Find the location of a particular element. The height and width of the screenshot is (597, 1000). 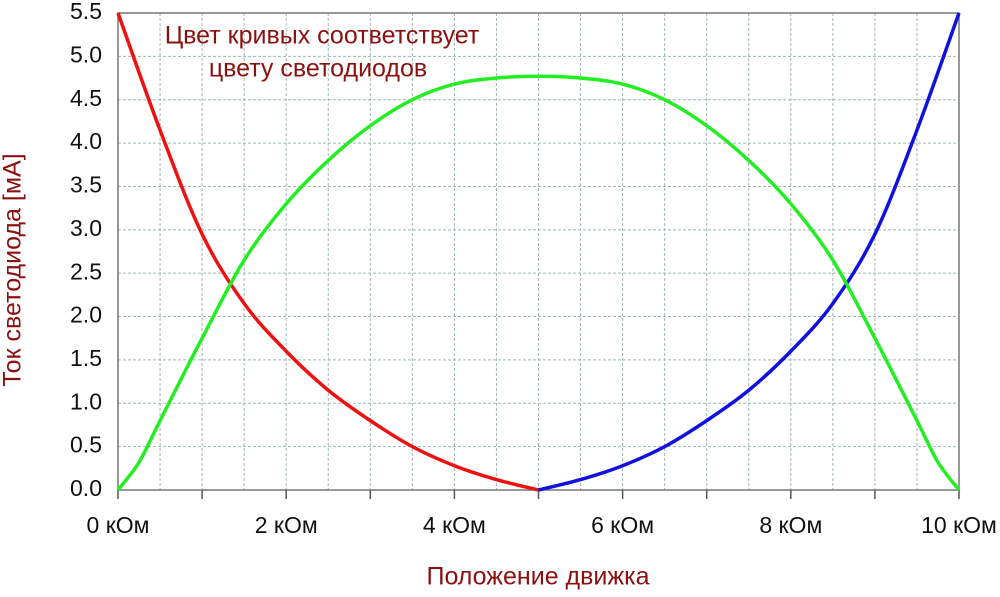

y-tick-label: 0.5 is located at coordinates (86, 445).